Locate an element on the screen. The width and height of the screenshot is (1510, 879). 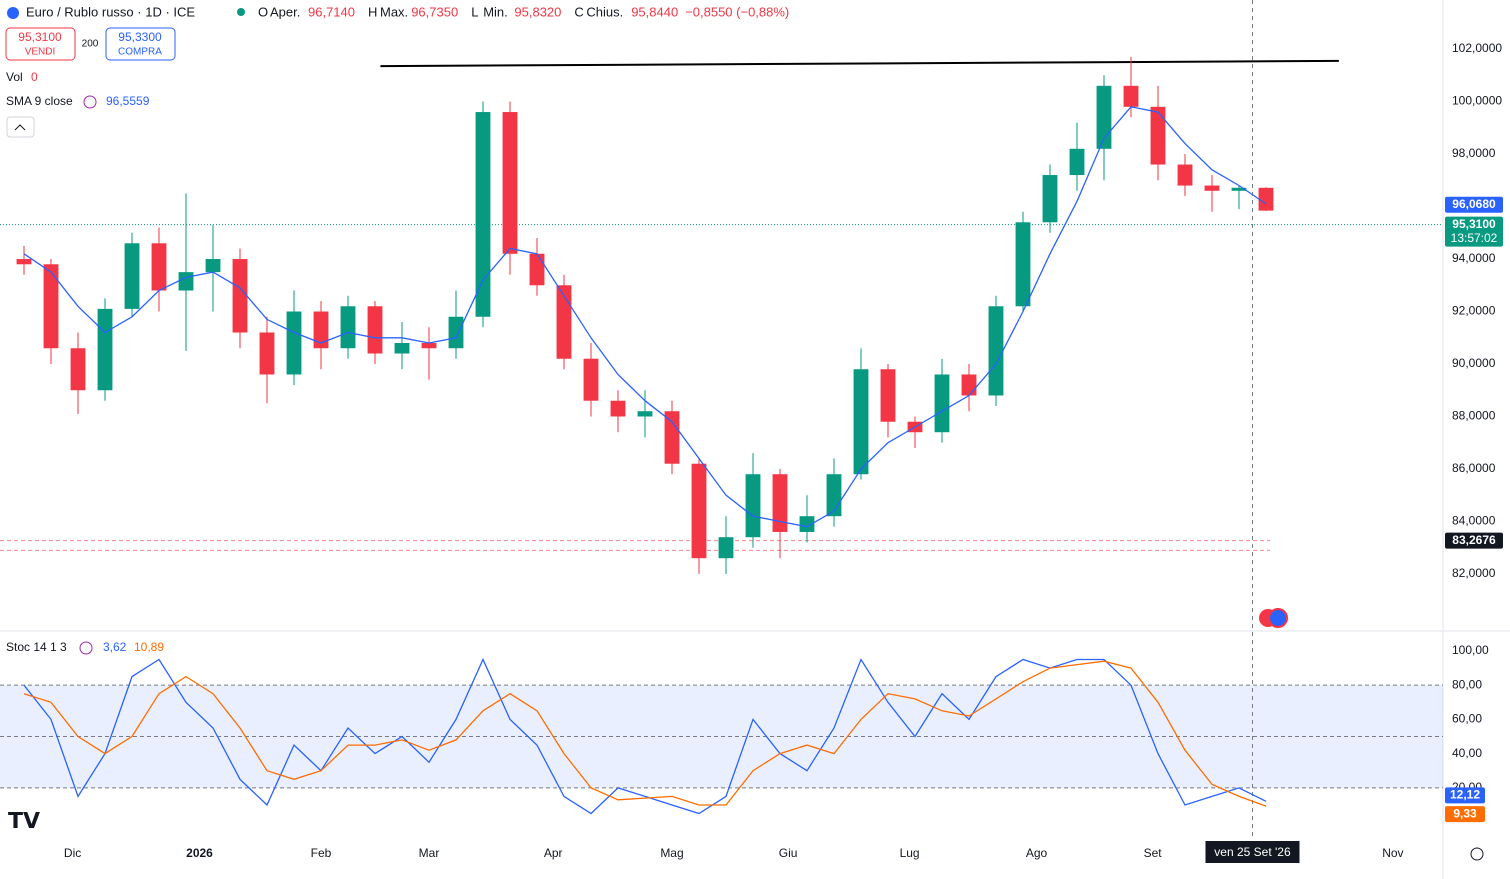
y-tick-label: 84,0000 is located at coordinates (1474, 521).